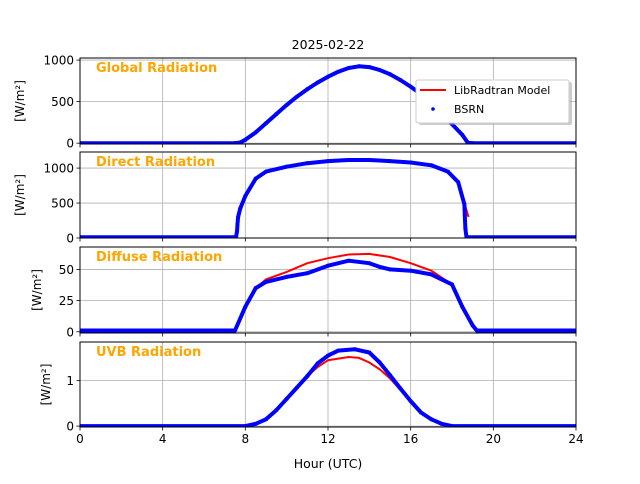 This screenshot has width=640, height=484. Describe the element at coordinates (433, 109) in the screenshot. I see `legend-bsrn-swatch` at that location.